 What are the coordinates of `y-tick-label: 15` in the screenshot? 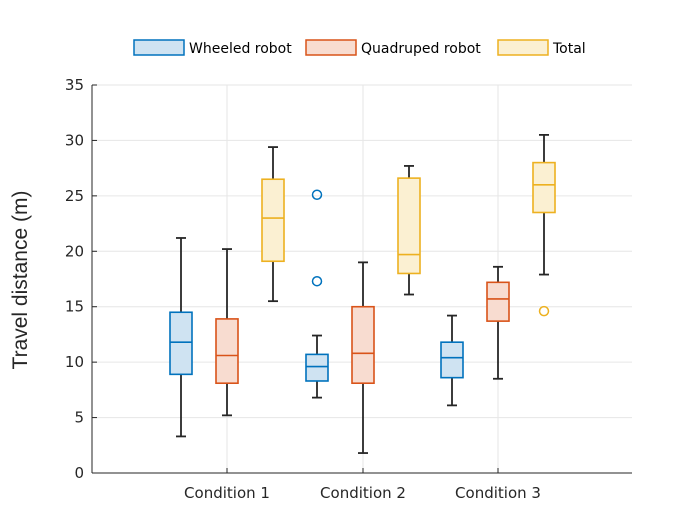 It's located at (74, 307).